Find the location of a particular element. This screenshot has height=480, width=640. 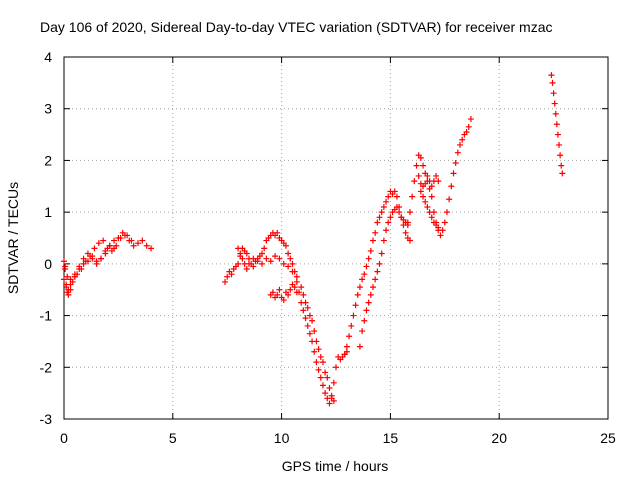

x-tick-label: 0 is located at coordinates (64, 438).